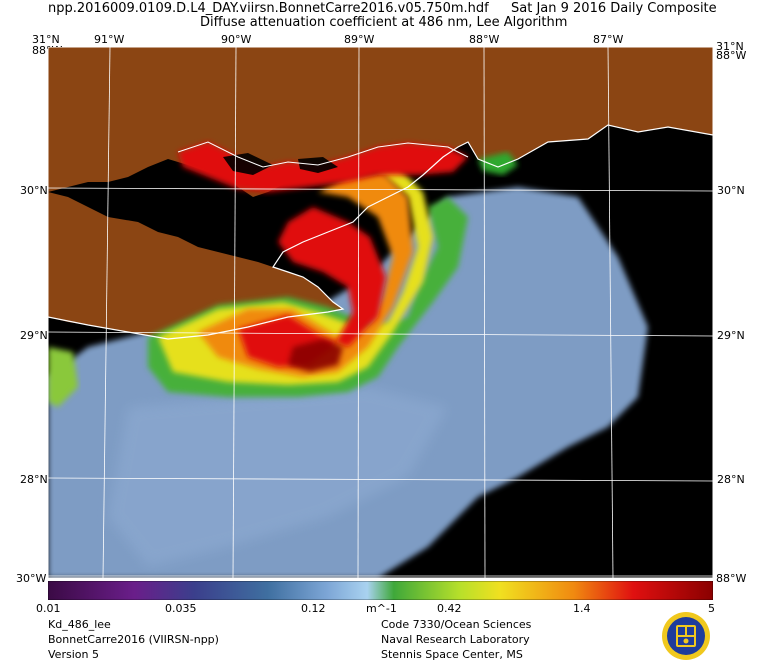 The height and width of the screenshot is (664, 762). I want to click on lon-label-88w: 88°W, so click(484, 39).